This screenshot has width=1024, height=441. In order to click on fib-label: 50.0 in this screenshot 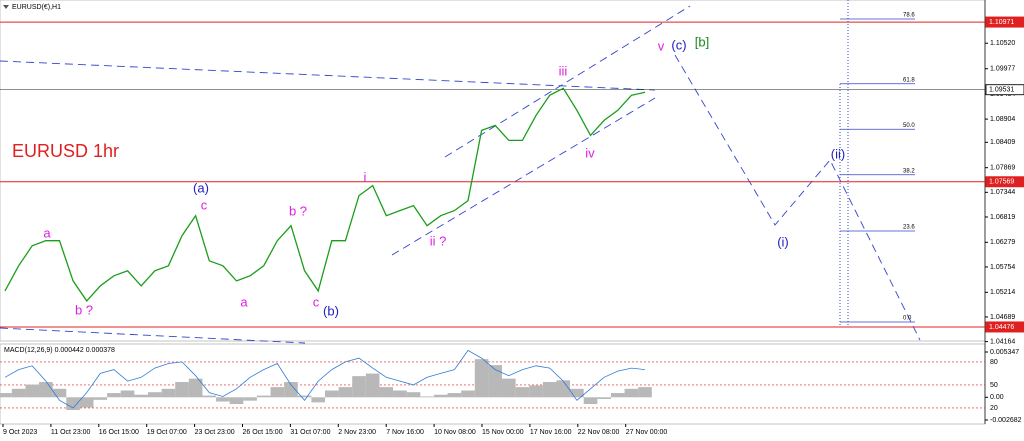, I will do `click(909, 126)`.